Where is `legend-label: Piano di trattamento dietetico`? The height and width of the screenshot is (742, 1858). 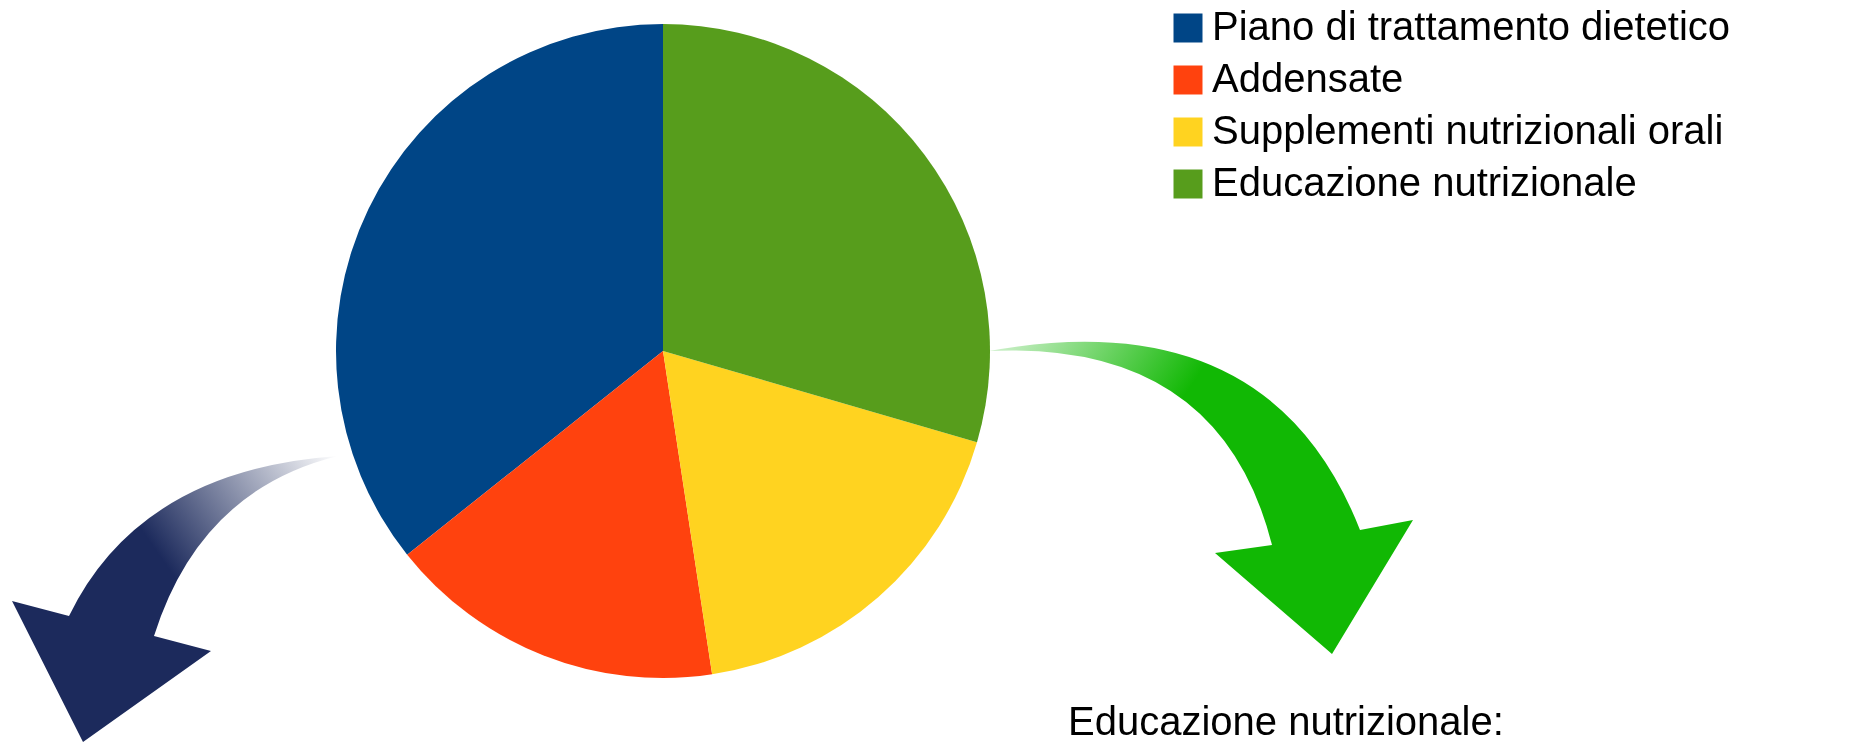
legend-label: Piano di trattamento dietetico is located at coordinates (1471, 26).